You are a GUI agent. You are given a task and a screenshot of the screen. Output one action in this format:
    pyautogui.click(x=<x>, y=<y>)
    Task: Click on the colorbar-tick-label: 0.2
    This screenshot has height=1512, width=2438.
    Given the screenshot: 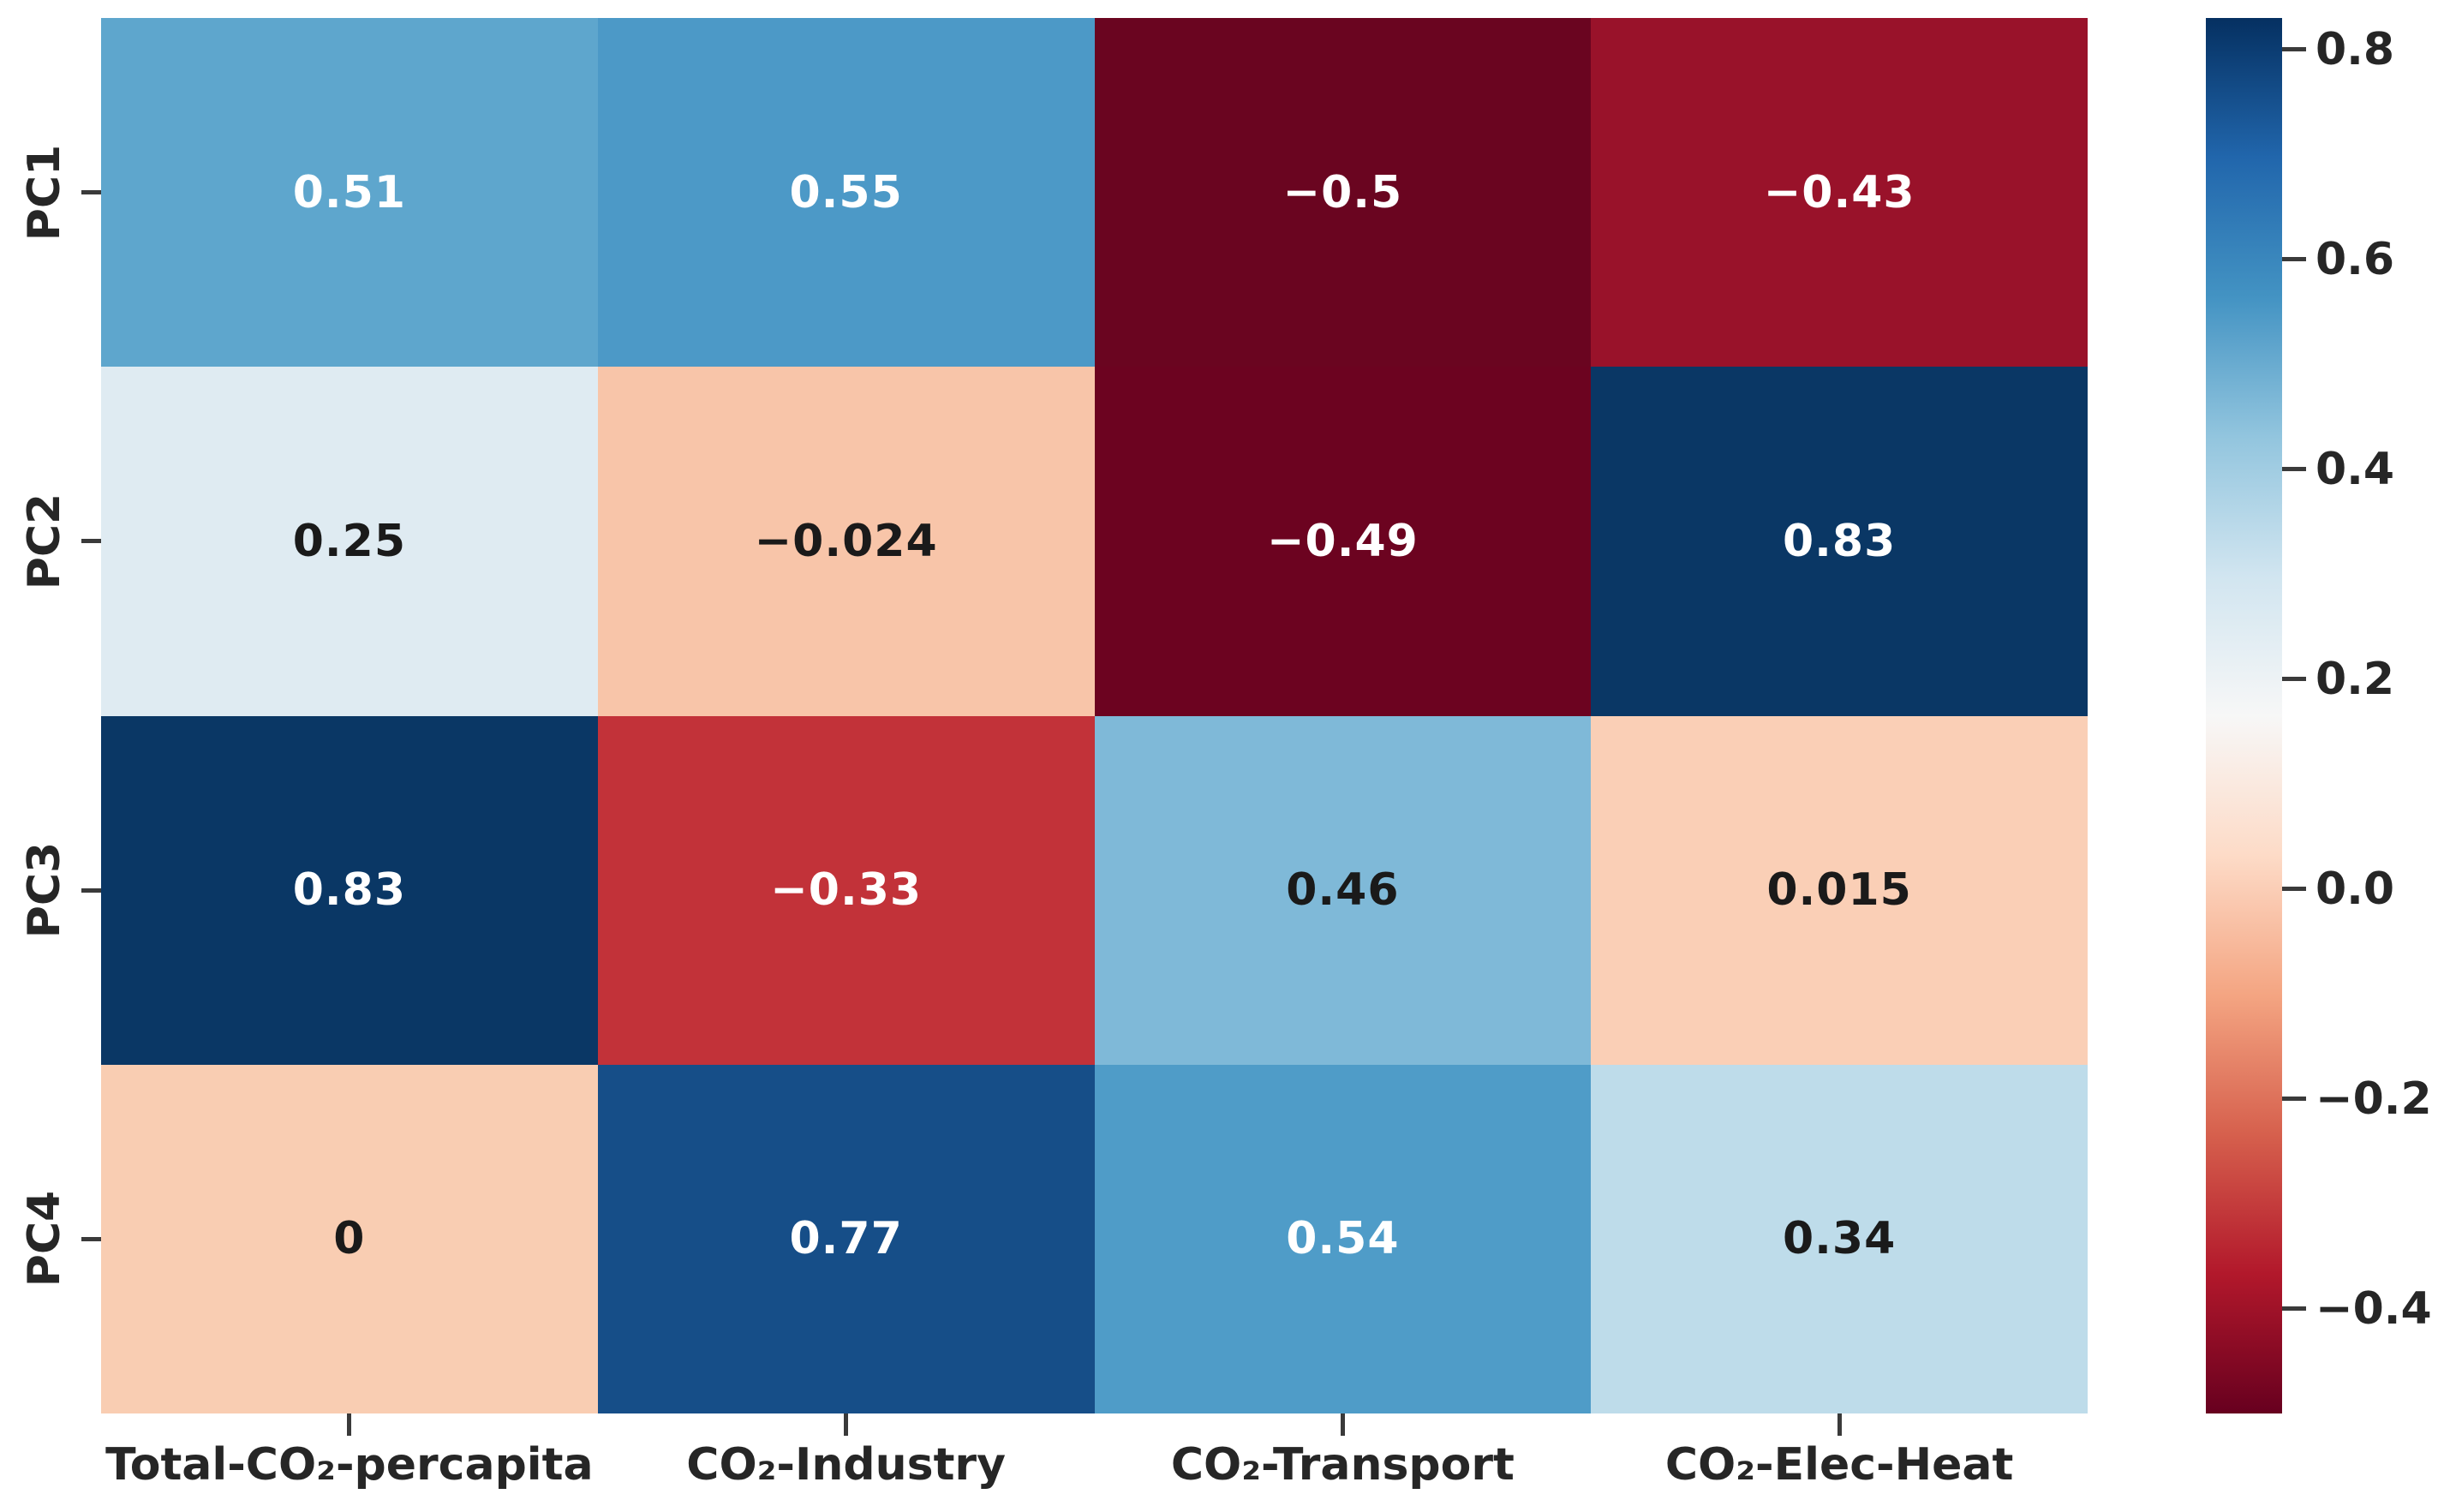 What is the action you would take?
    pyautogui.click(x=2355, y=679)
    